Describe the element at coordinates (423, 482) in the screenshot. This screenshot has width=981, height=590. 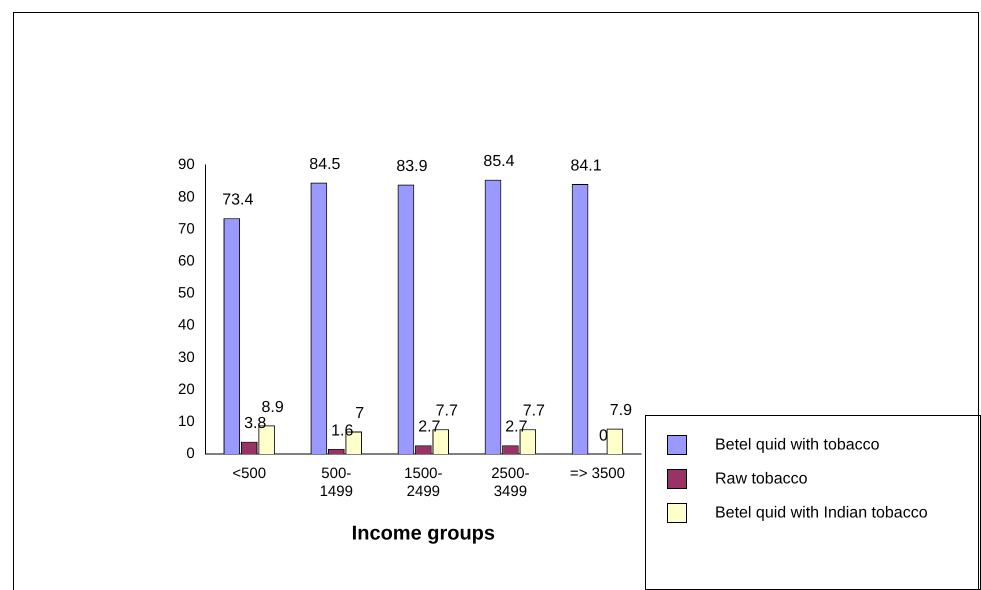
I see `x-tick-label: 1500-2499` at that location.